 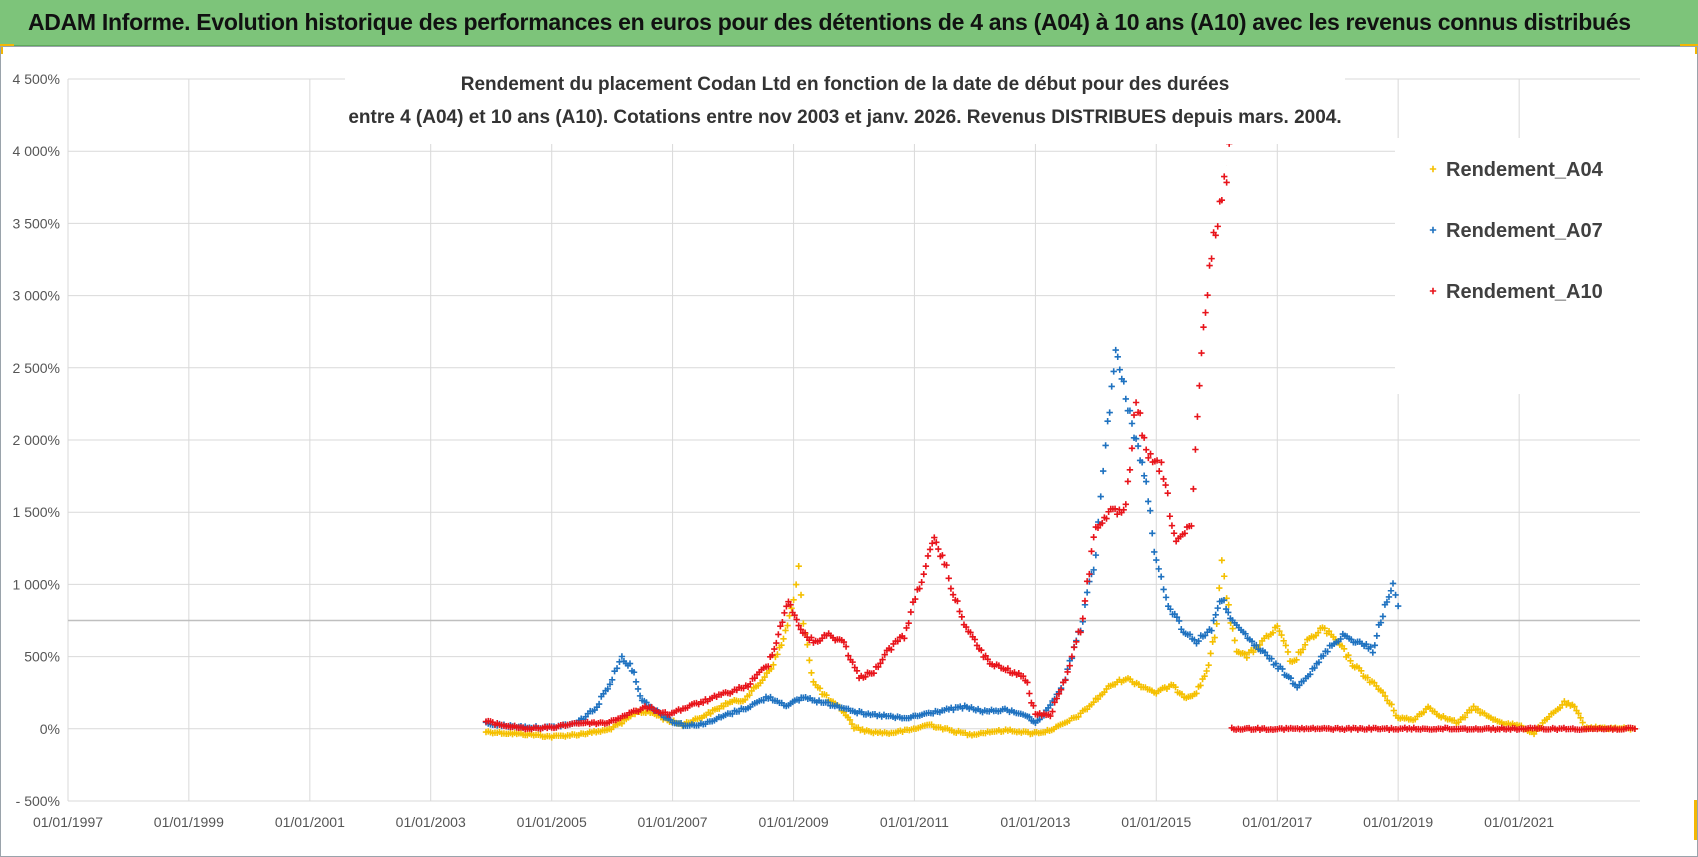 What do you see at coordinates (1520, 266) in the screenshot?
I see `legend-background` at bounding box center [1520, 266].